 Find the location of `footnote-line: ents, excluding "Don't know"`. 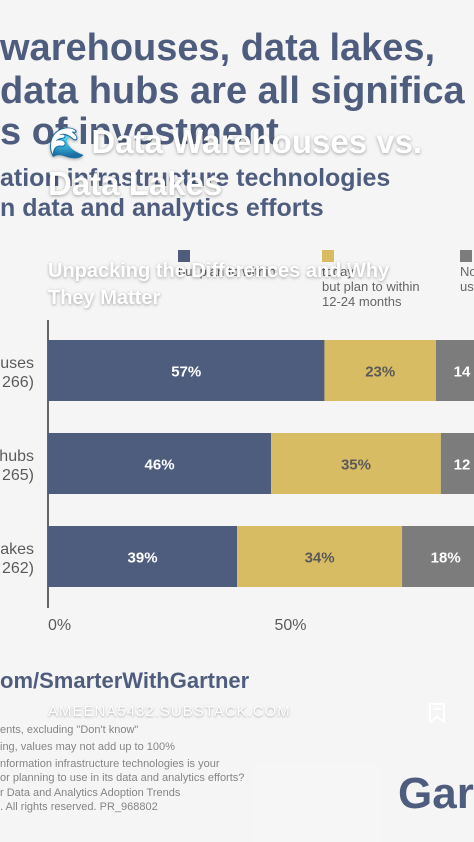

footnote-line: ents, excluding "Don't know" is located at coordinates (69, 730).